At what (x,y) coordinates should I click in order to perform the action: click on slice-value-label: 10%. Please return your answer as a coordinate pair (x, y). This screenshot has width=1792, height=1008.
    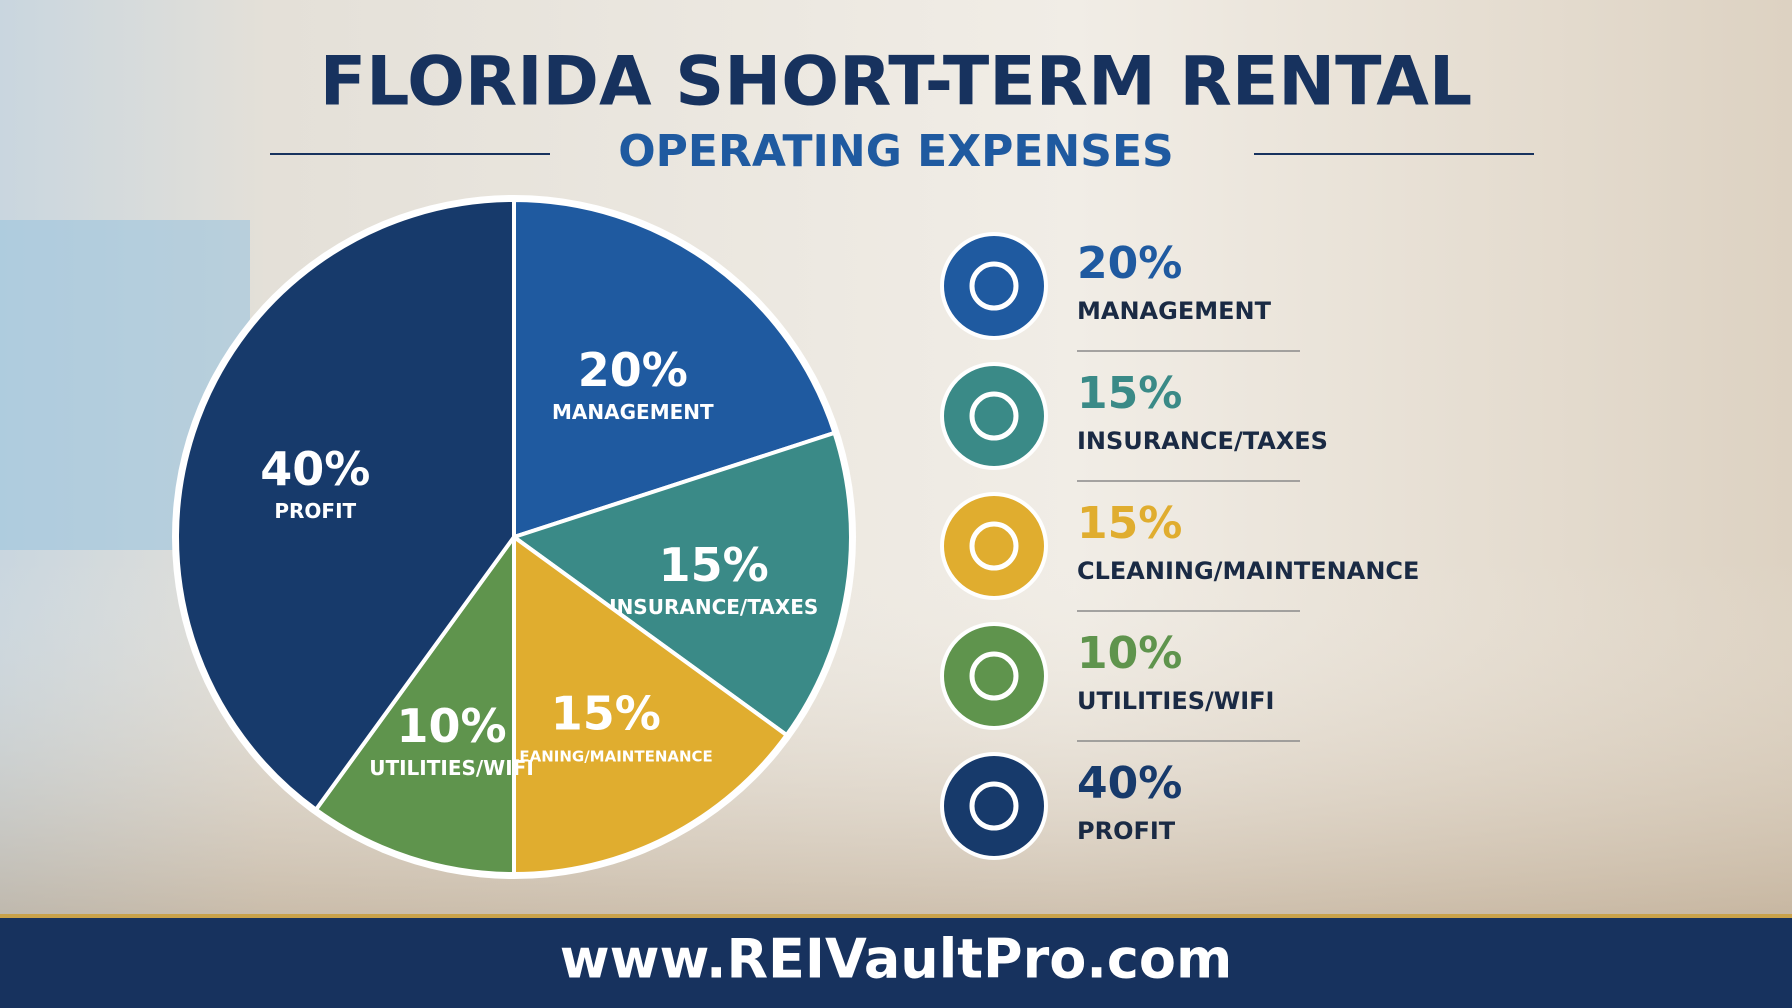
    Looking at the image, I should click on (451, 726).